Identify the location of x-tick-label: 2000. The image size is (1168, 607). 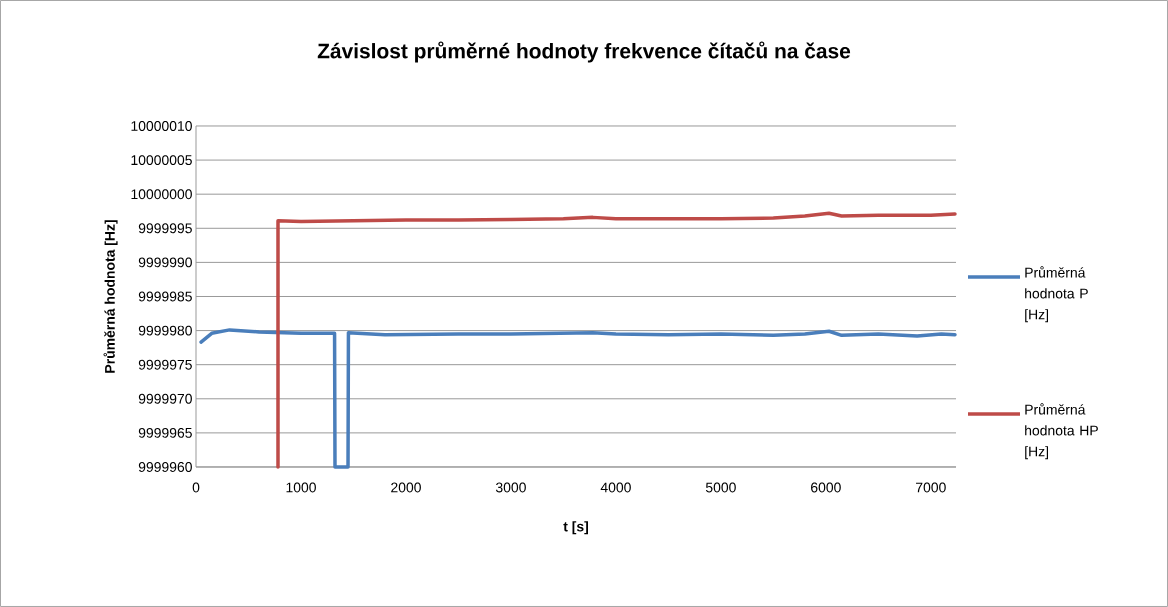
(406, 487).